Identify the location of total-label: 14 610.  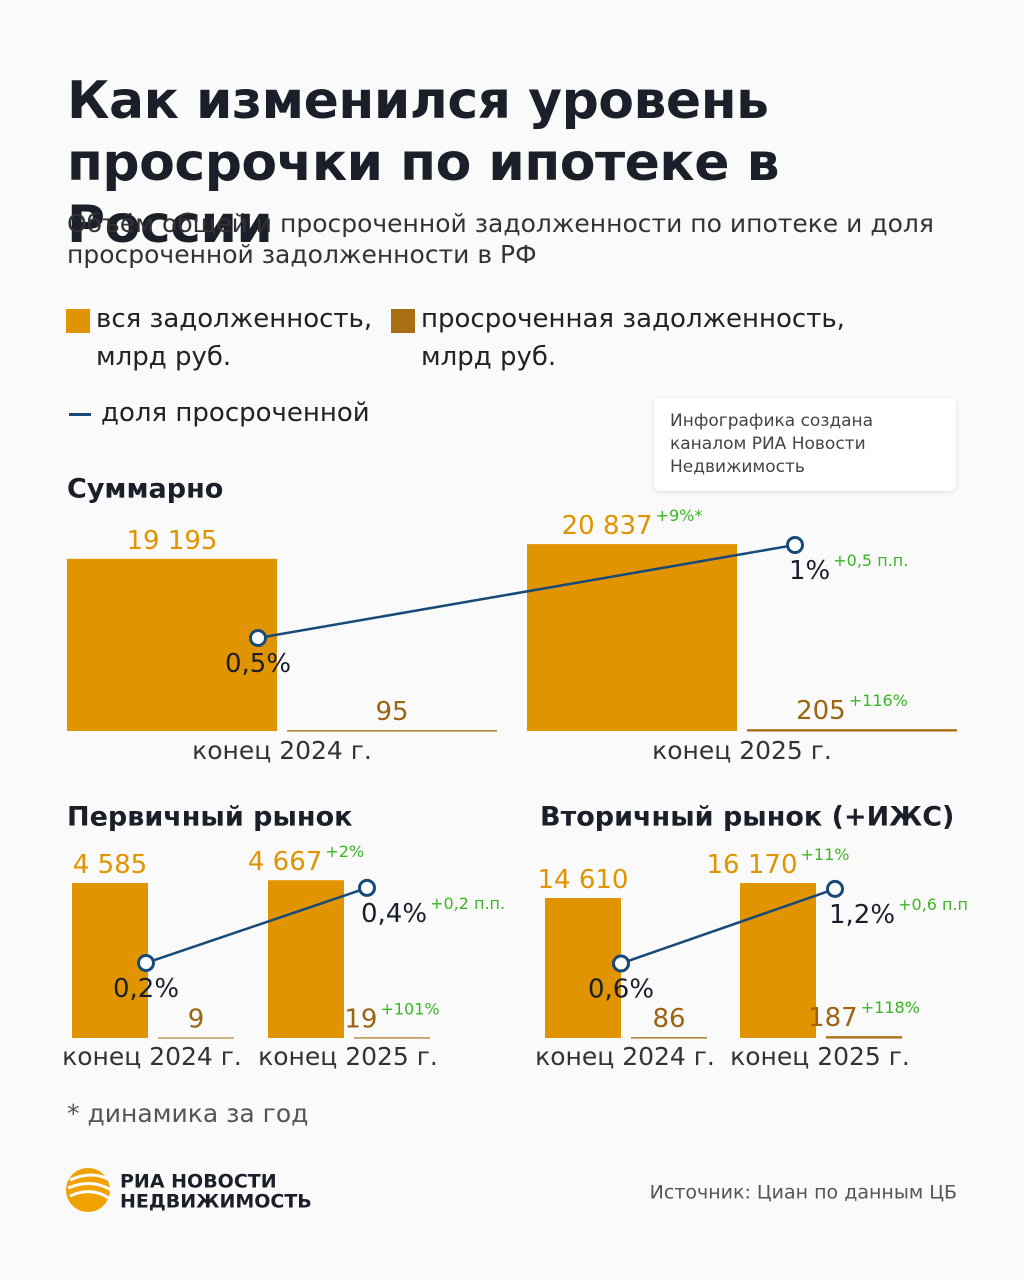
(583, 879).